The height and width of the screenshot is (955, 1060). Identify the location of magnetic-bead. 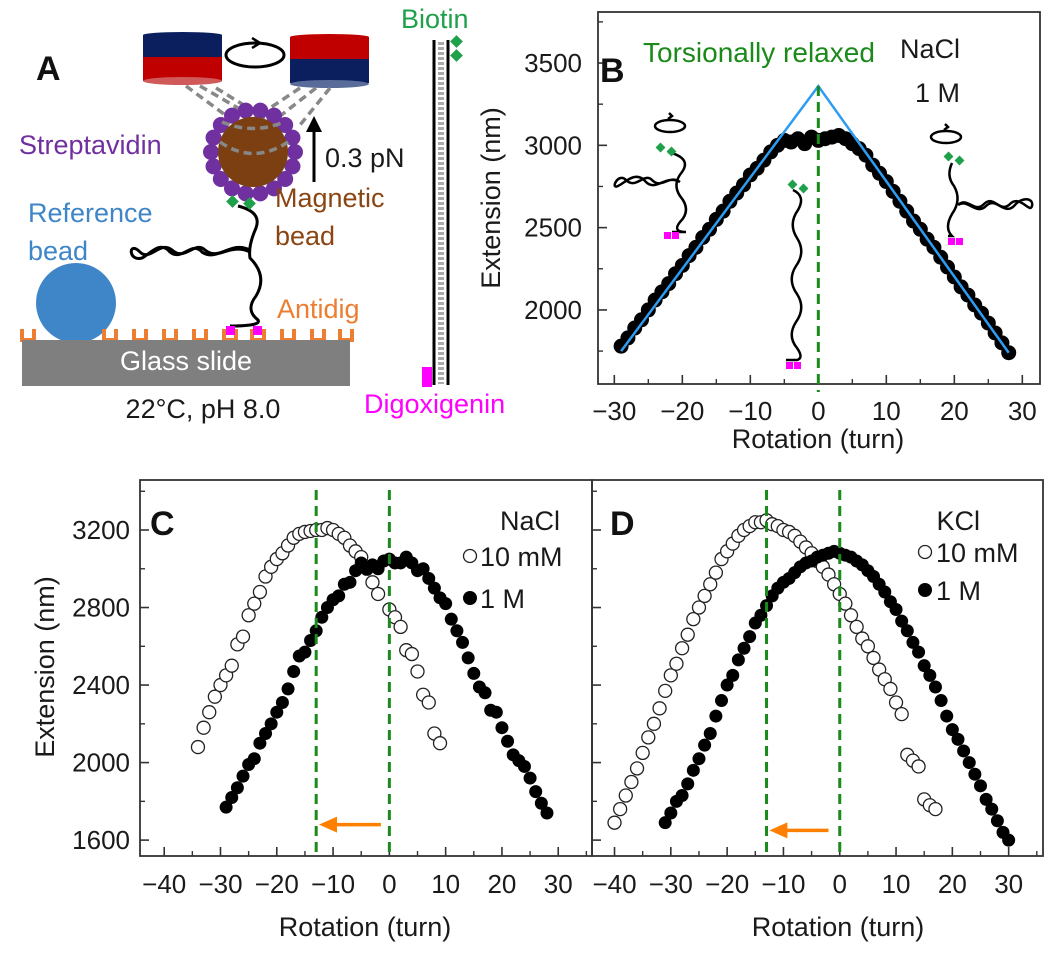
(253, 152).